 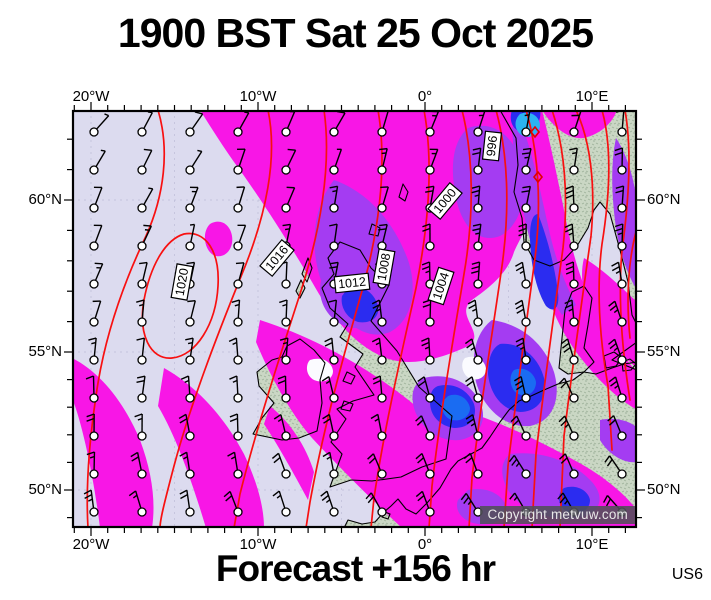 I want to click on forecast-hour-label: Forecast +156 hr, so click(x=355, y=568).